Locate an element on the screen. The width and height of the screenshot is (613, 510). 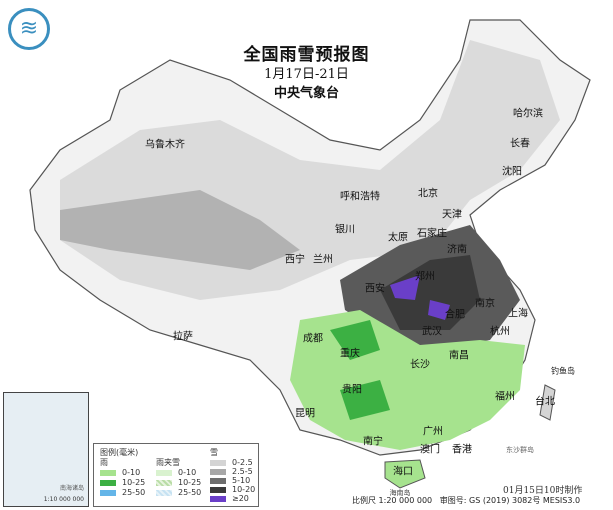
city-label: 重庆 is located at coordinates (350, 354).